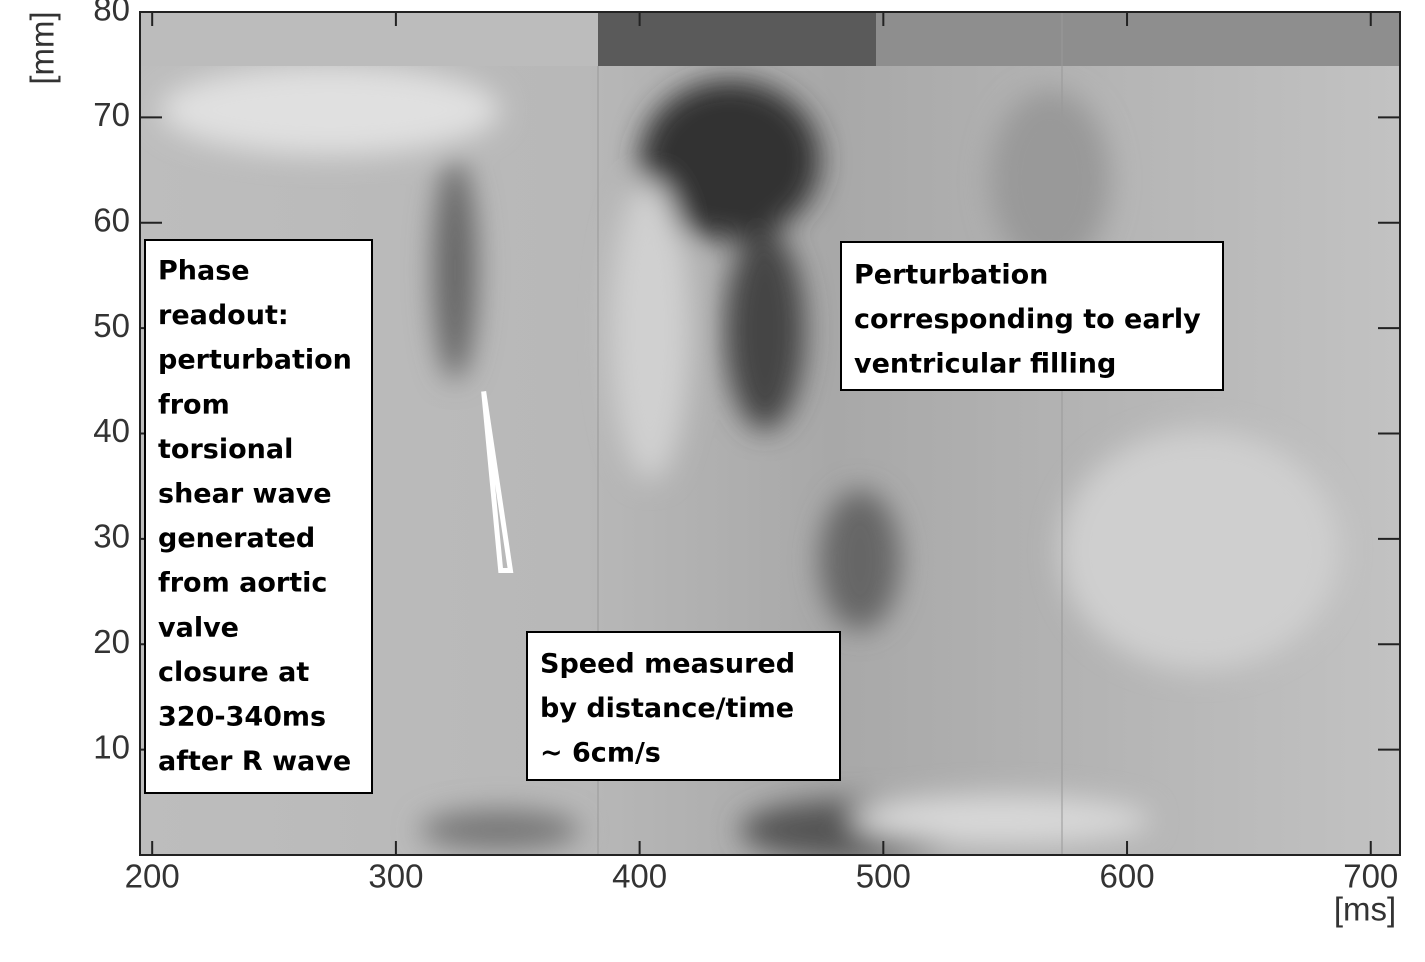  I want to click on annotation-text: torsional, so click(225, 449).